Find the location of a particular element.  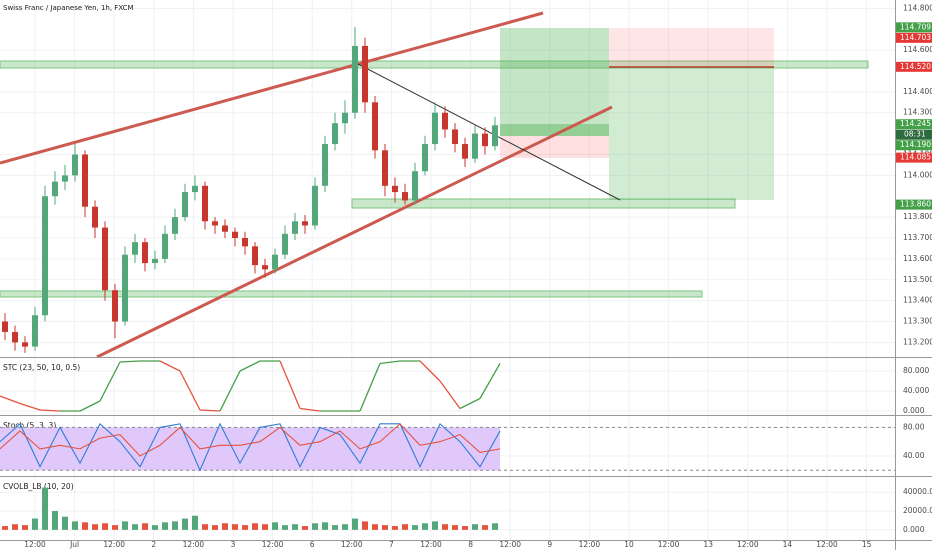

y-tick-label: 113.800 is located at coordinates (917, 216).